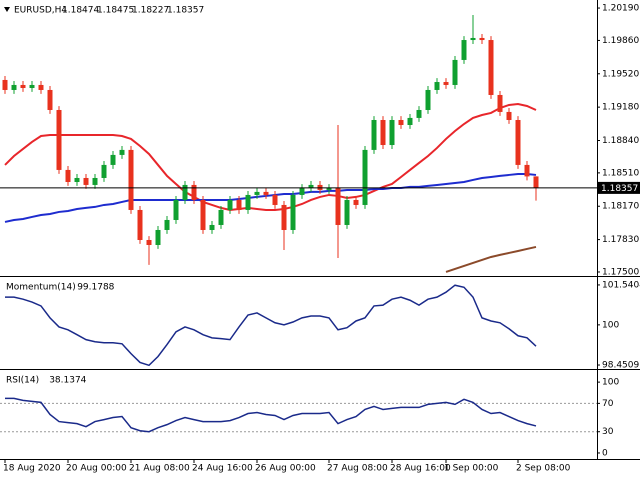  I want to click on y-tick-label: 1.19180, so click(620, 108).